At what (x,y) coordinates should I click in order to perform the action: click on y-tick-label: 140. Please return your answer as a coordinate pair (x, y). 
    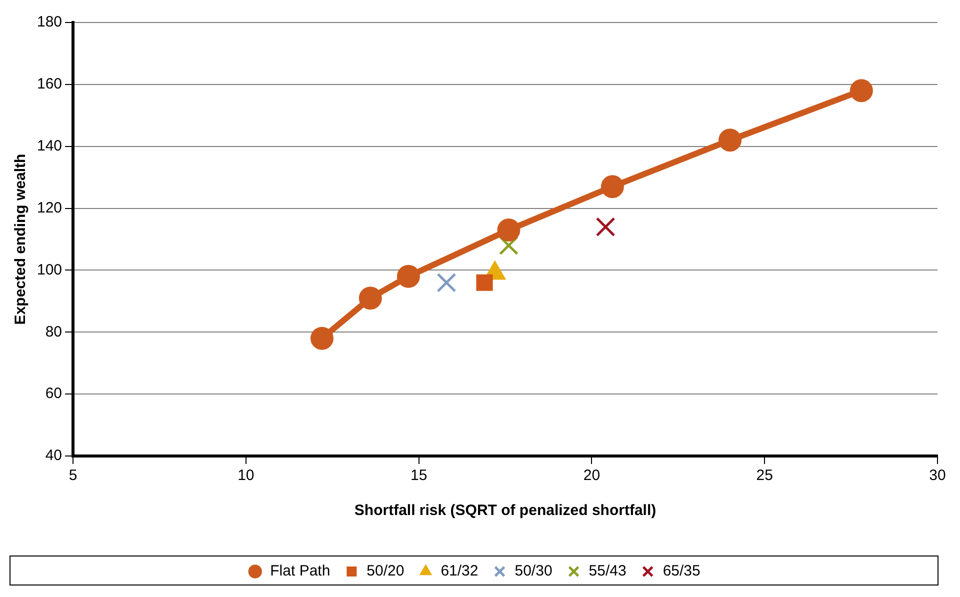
    Looking at the image, I should click on (49, 146).